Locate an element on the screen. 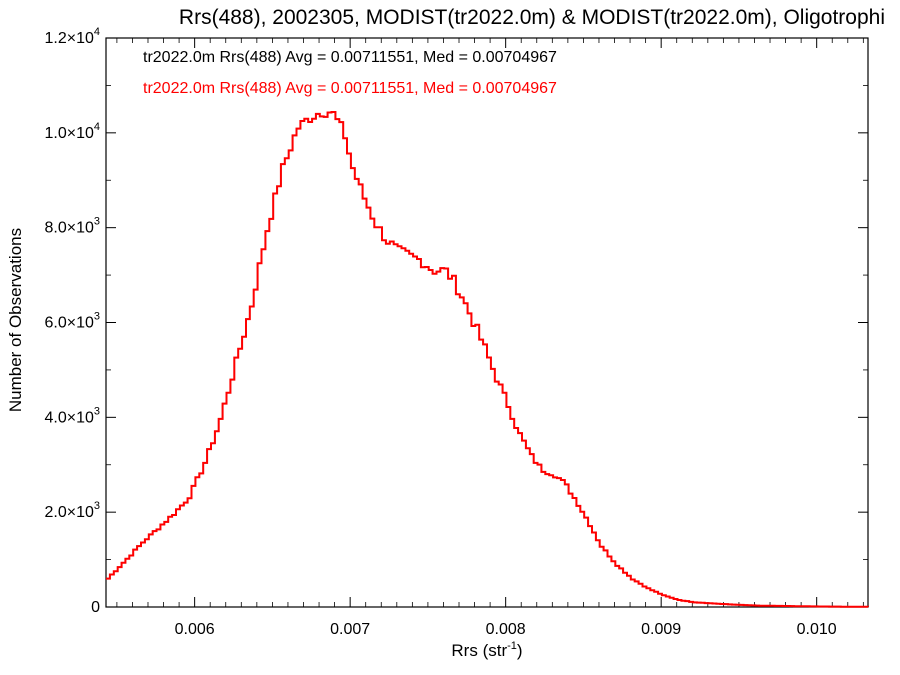 Image resolution: width=900 pixels, height=675 pixels. y-tick-label: 1.2×10⁴ is located at coordinates (72, 36).